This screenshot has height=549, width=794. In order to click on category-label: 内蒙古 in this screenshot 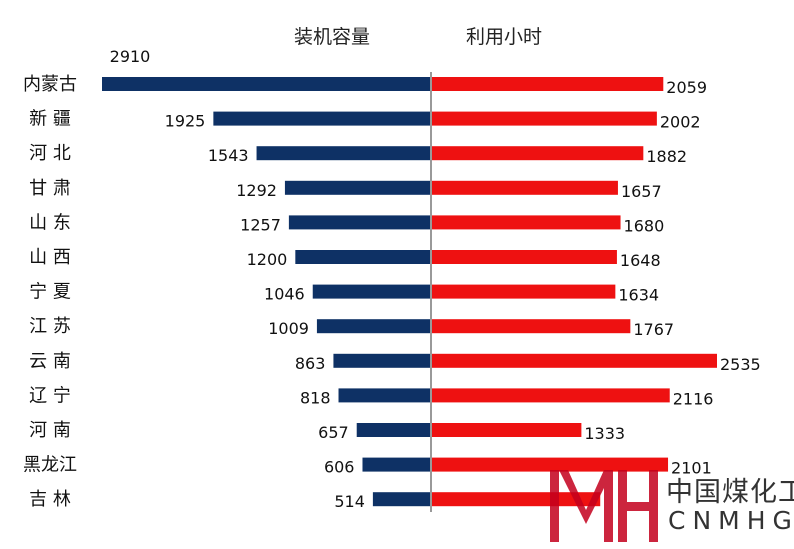, I will do `click(50, 84)`.